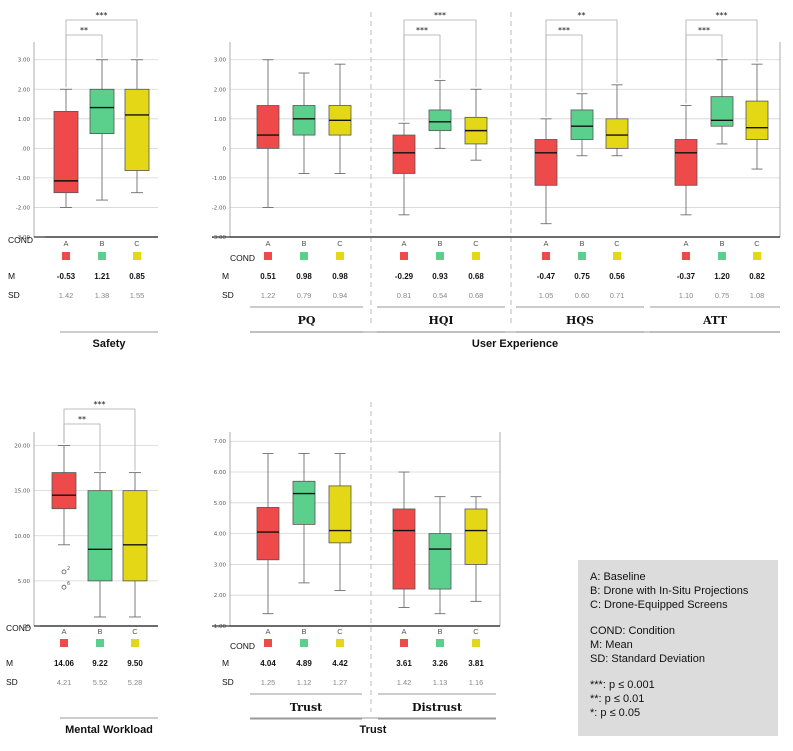 The height and width of the screenshot is (751, 793). Describe the element at coordinates (220, 473) in the screenshot. I see `trust-ytick-label: 6.00` at that location.